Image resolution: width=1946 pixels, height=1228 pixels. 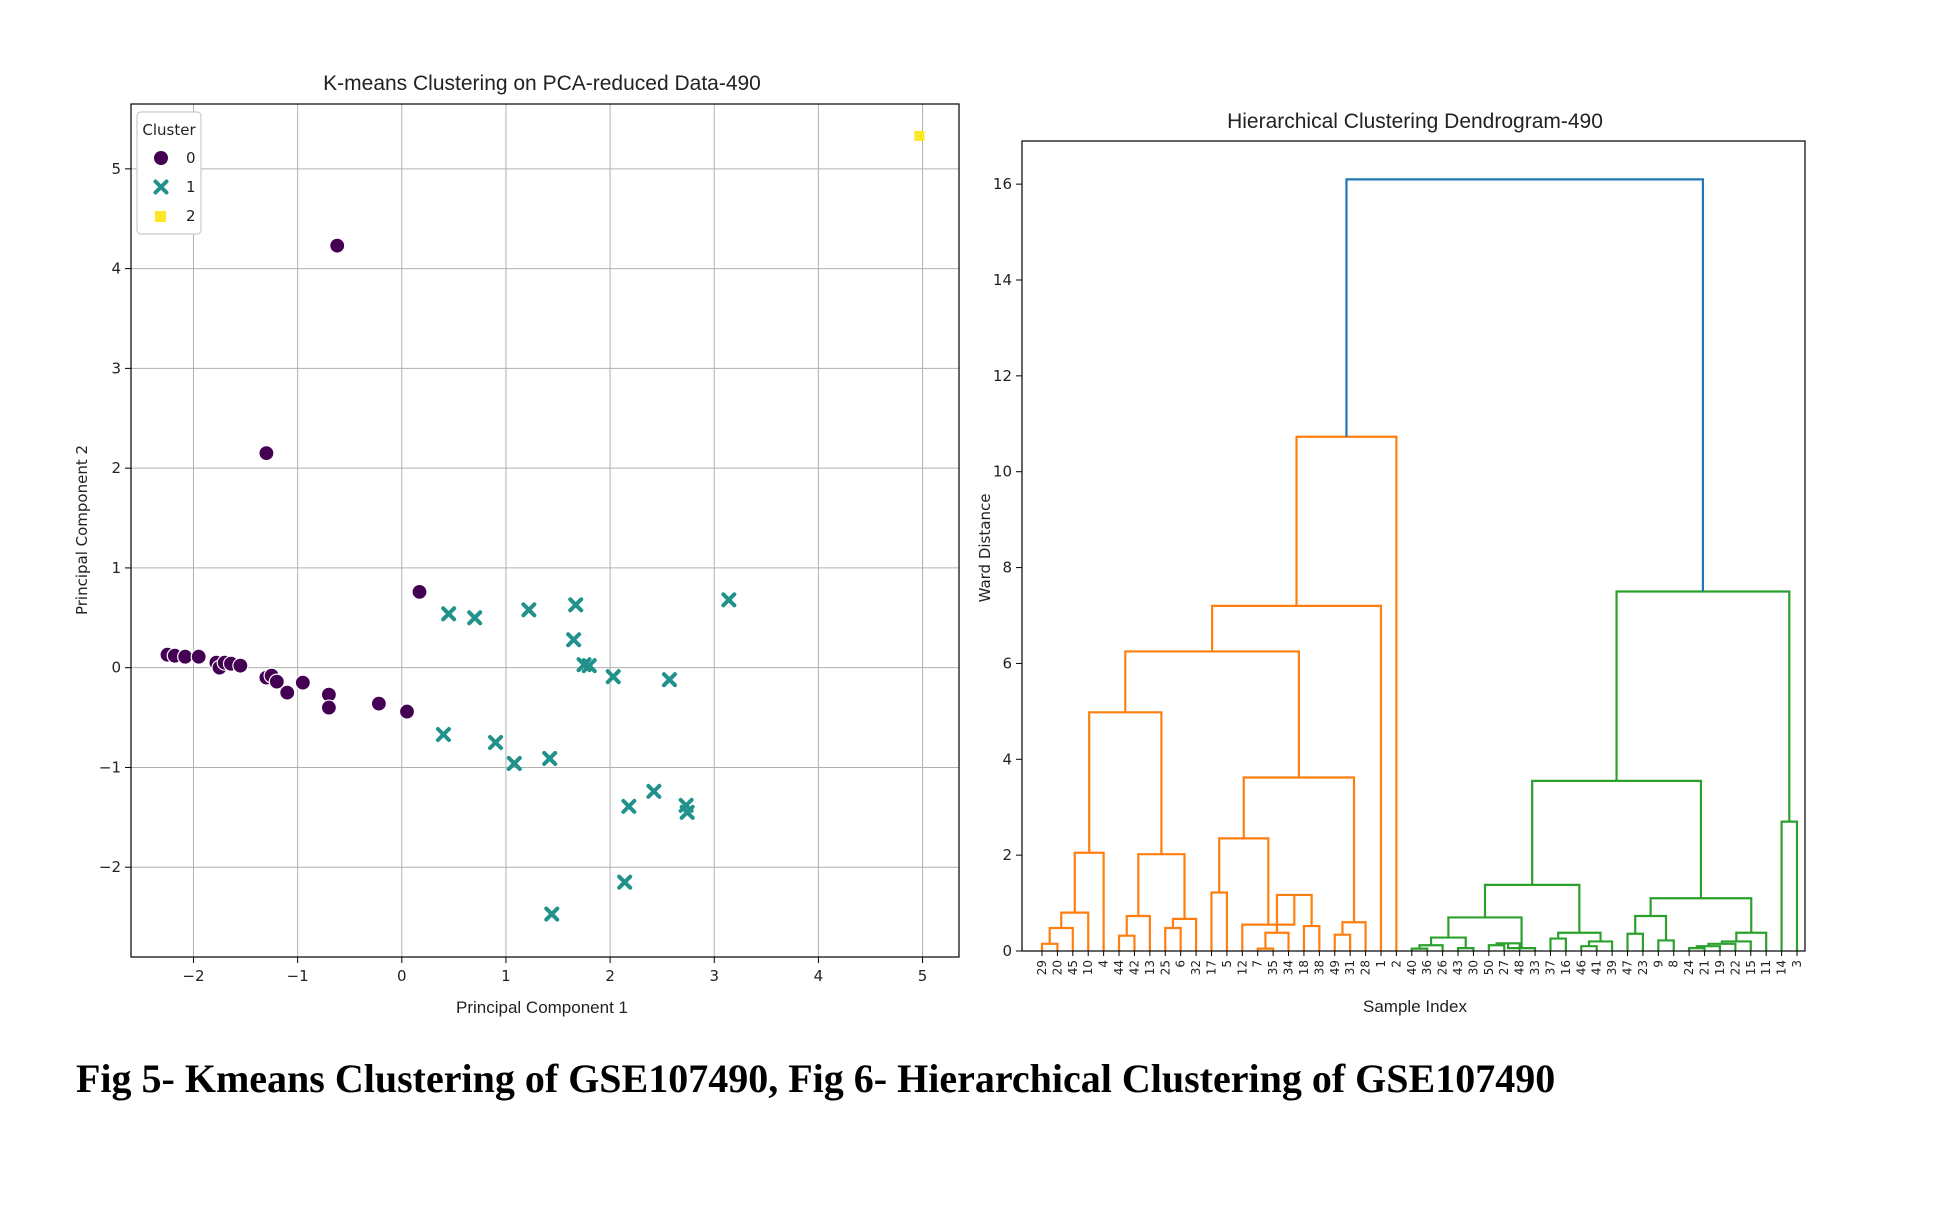 What do you see at coordinates (1181, 964) in the screenshot?
I see `leaf-label: 6` at bounding box center [1181, 964].